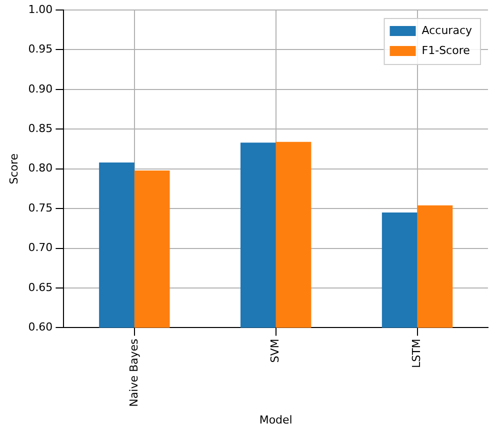  Describe the element at coordinates (447, 30) in the screenshot. I see `legend-label: Accuracy` at that location.